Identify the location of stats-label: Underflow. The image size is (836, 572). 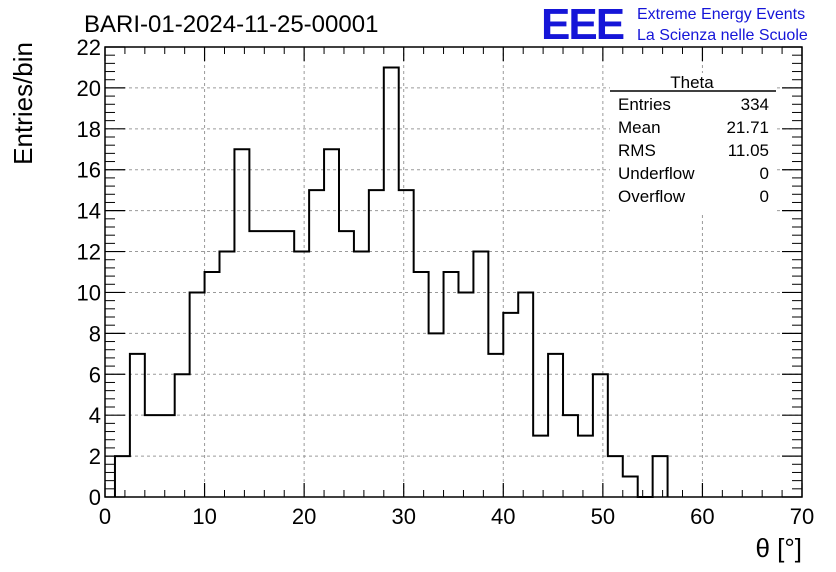
(656, 173).